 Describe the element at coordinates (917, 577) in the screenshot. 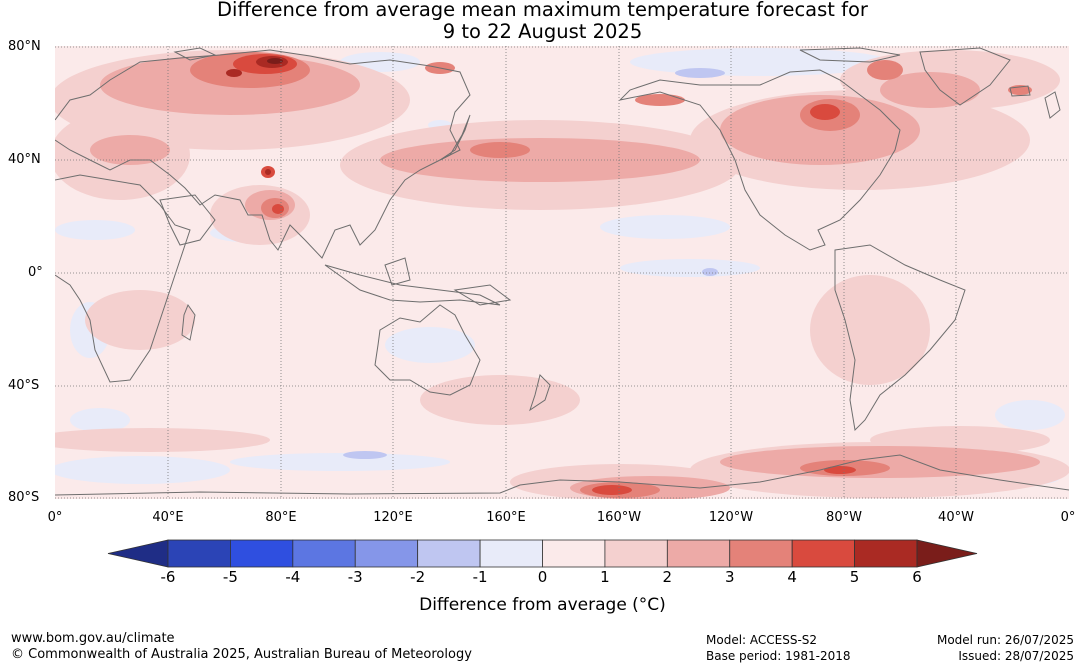

I see `colorbar-tick-label: 6` at that location.